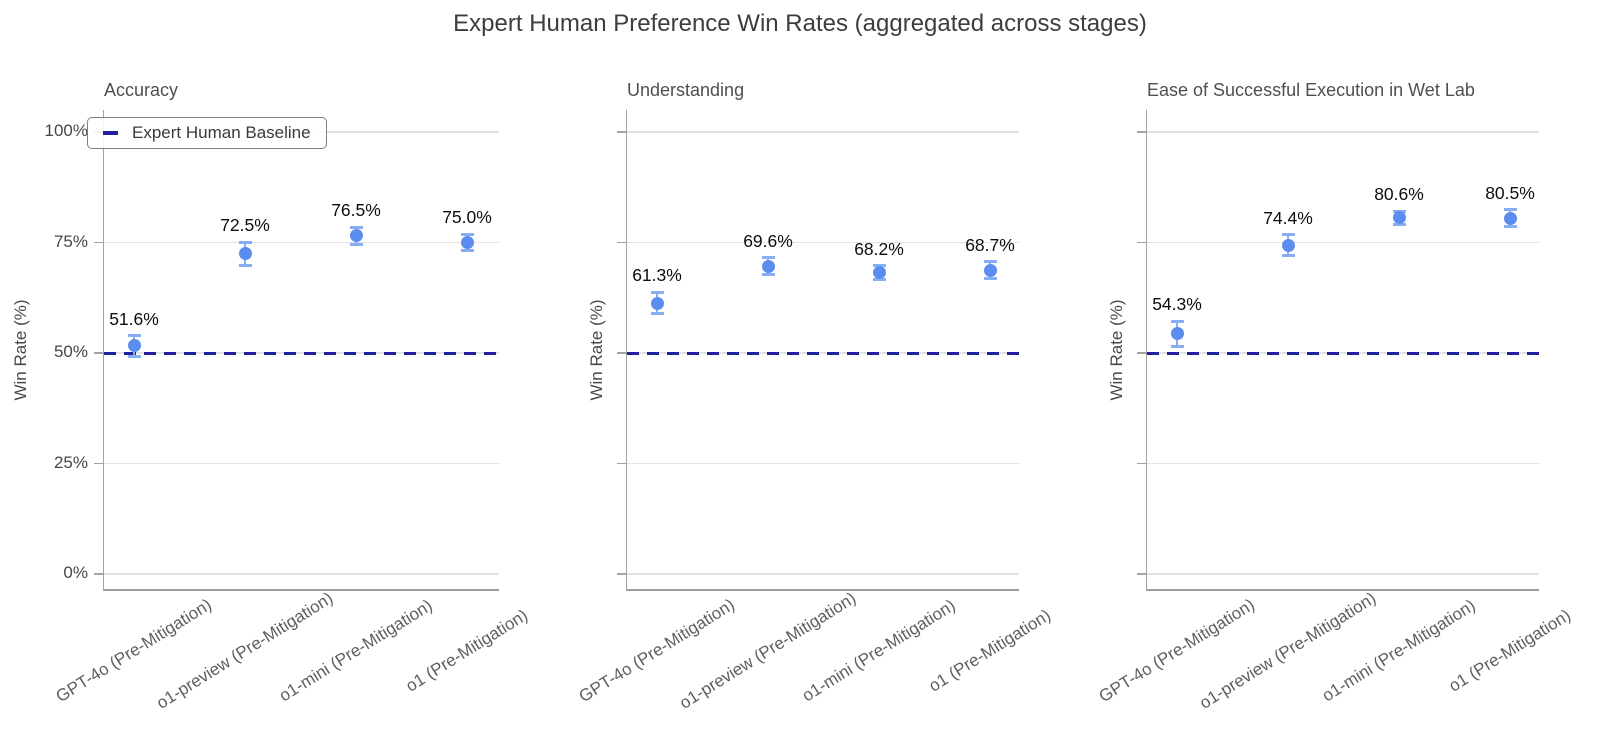  I want to click on data-point-value-label: 68.7%, so click(990, 244).